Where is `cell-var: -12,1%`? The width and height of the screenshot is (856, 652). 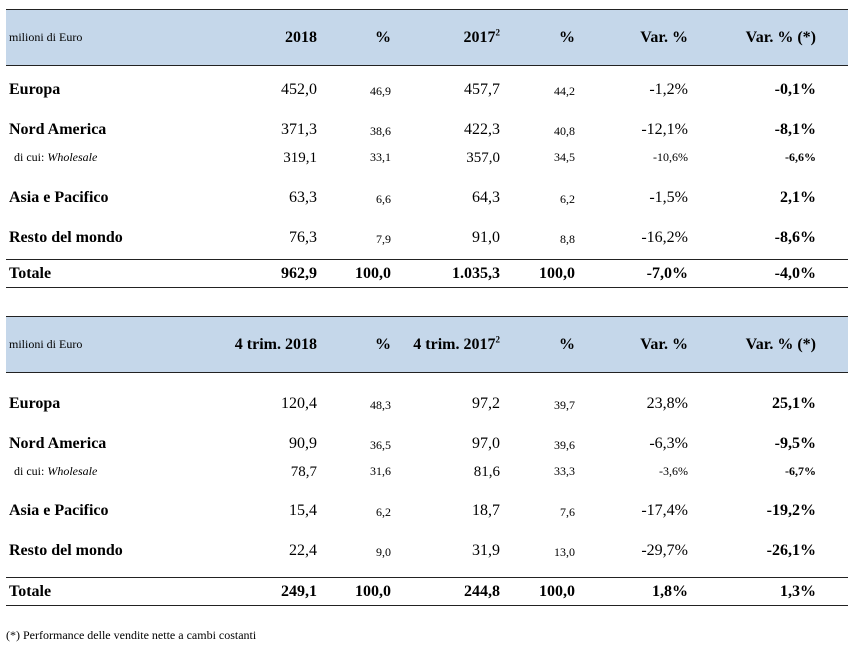 cell-var: -12,1% is located at coordinates (664, 129).